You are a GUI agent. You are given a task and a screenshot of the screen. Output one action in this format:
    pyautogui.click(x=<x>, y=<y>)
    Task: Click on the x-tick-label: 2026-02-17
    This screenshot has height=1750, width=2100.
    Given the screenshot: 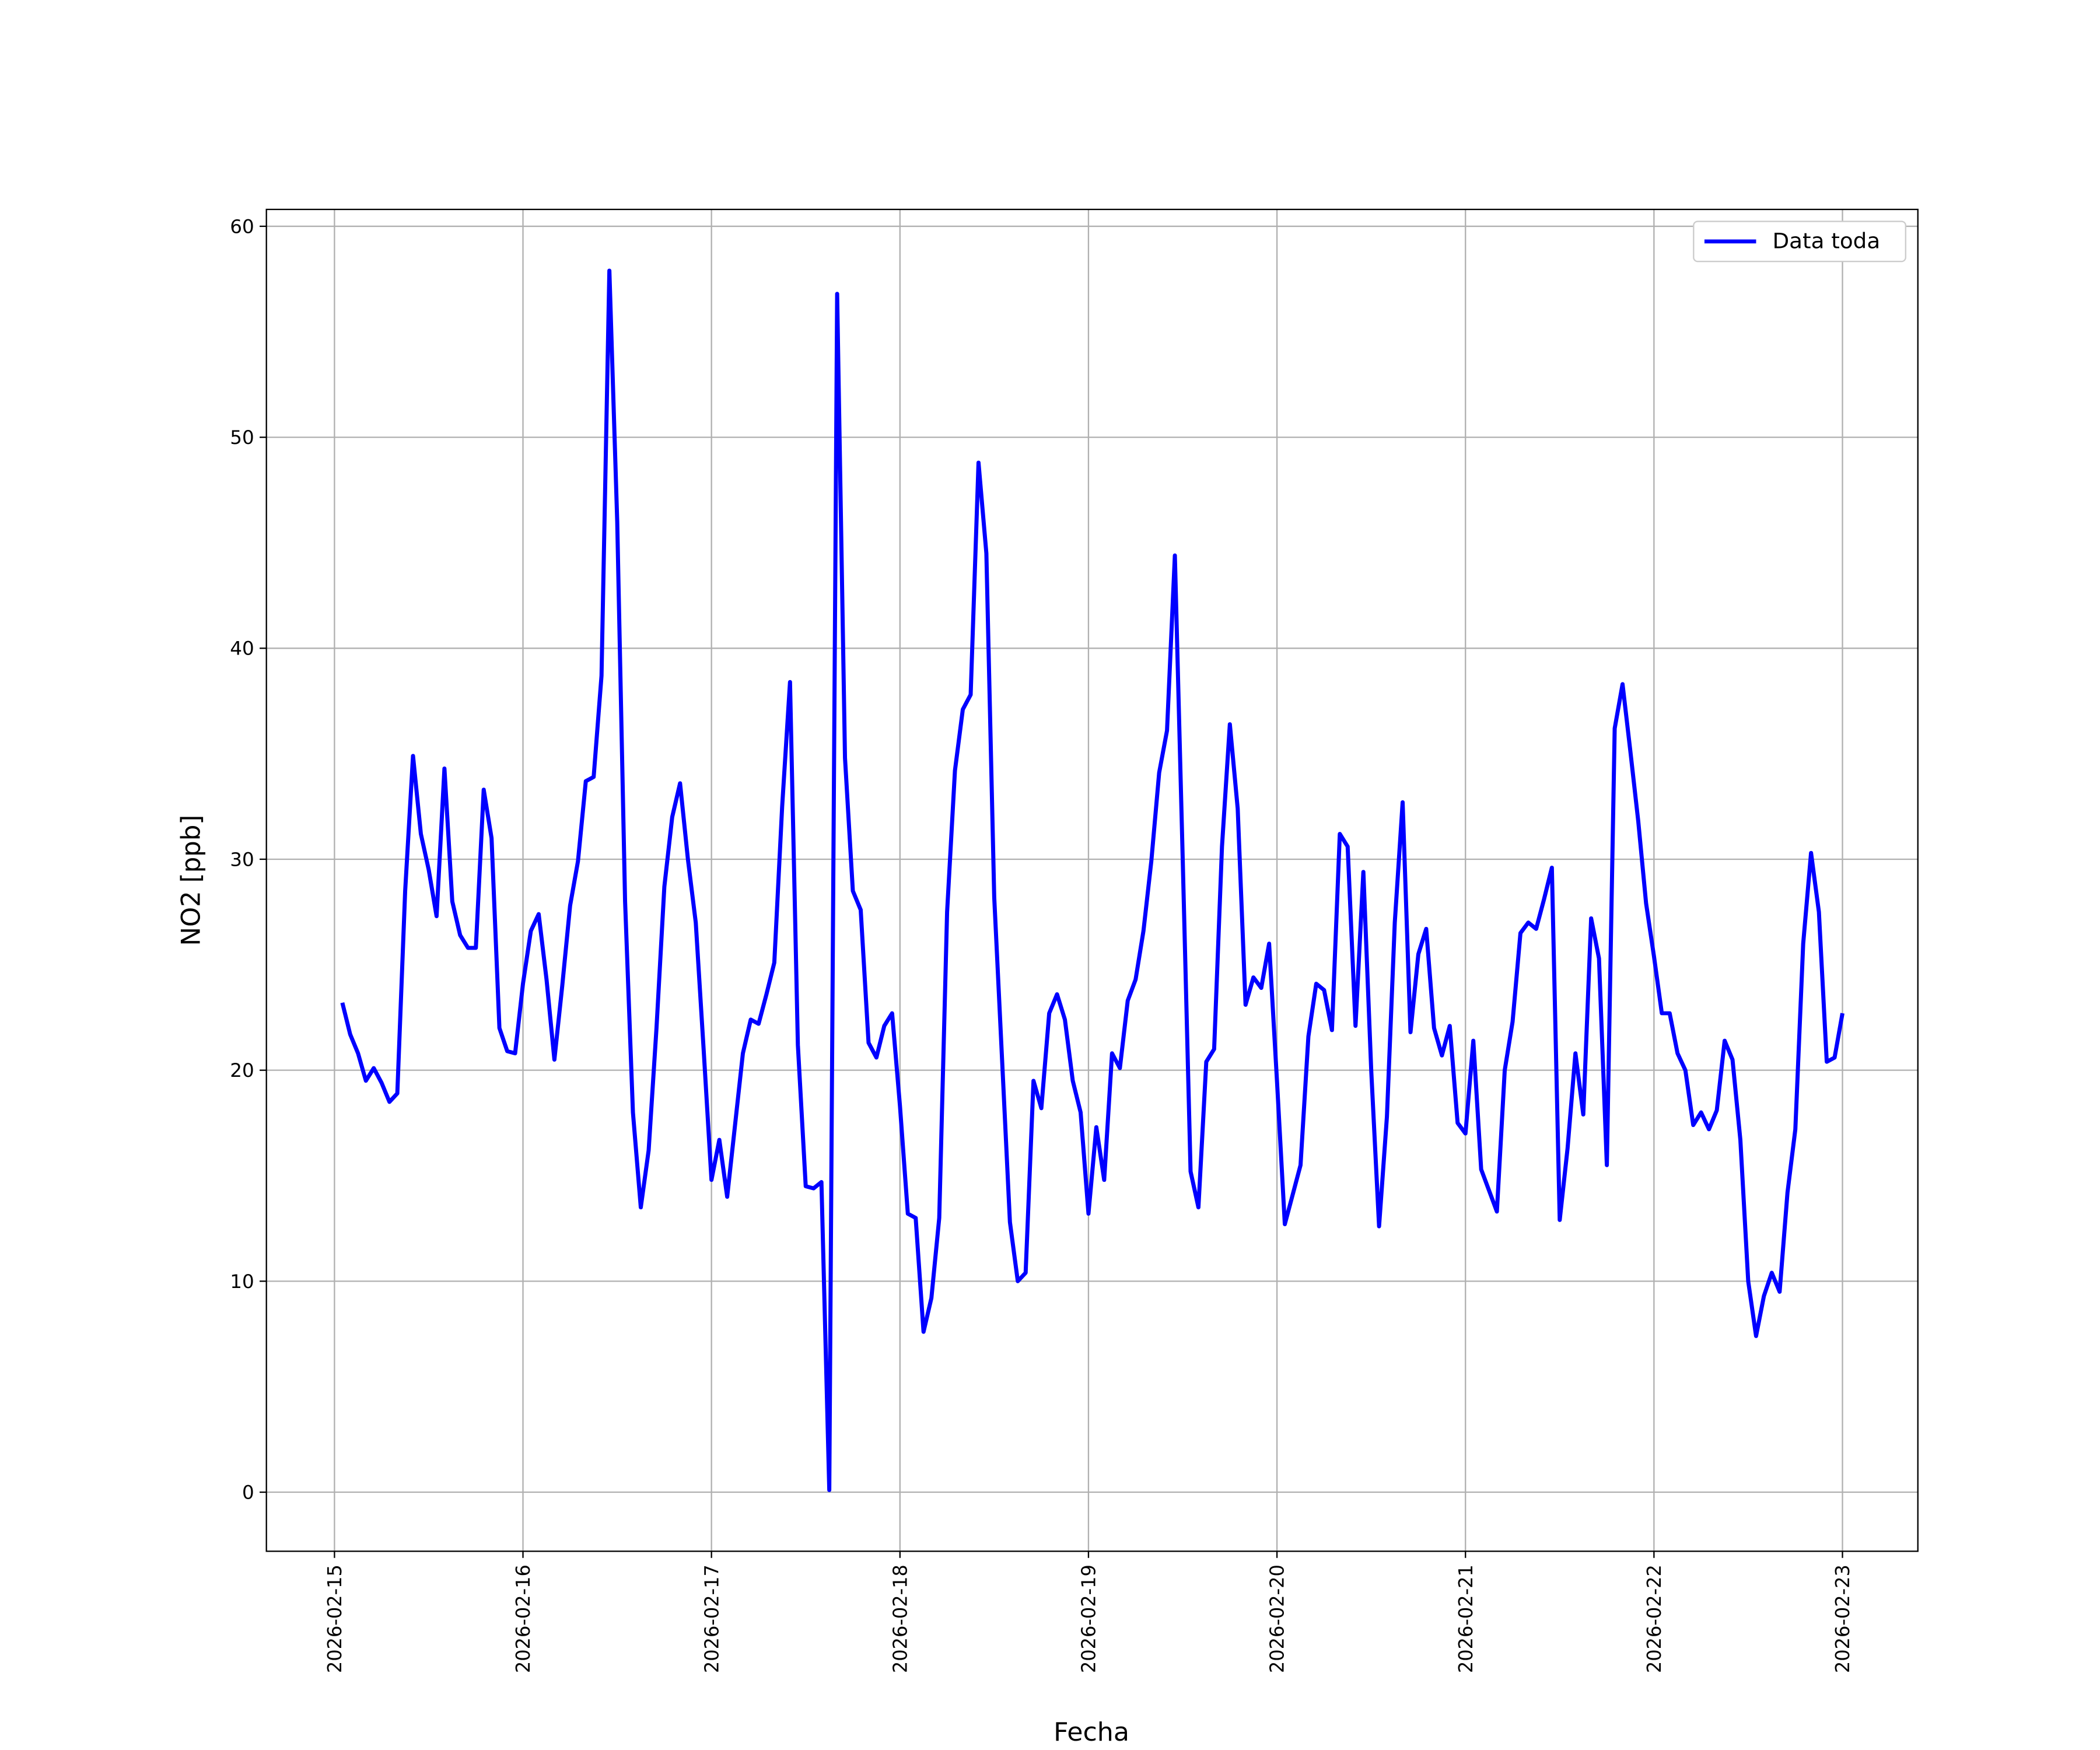 What is the action you would take?
    pyautogui.click(x=712, y=1618)
    